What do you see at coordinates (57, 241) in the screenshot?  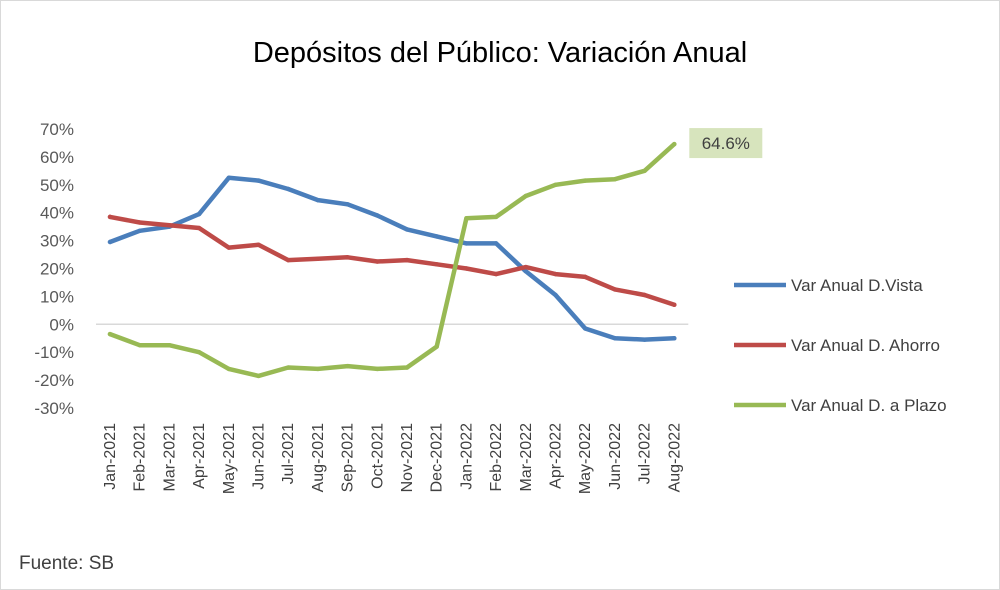 I see `y-tick-label: 30%` at bounding box center [57, 241].